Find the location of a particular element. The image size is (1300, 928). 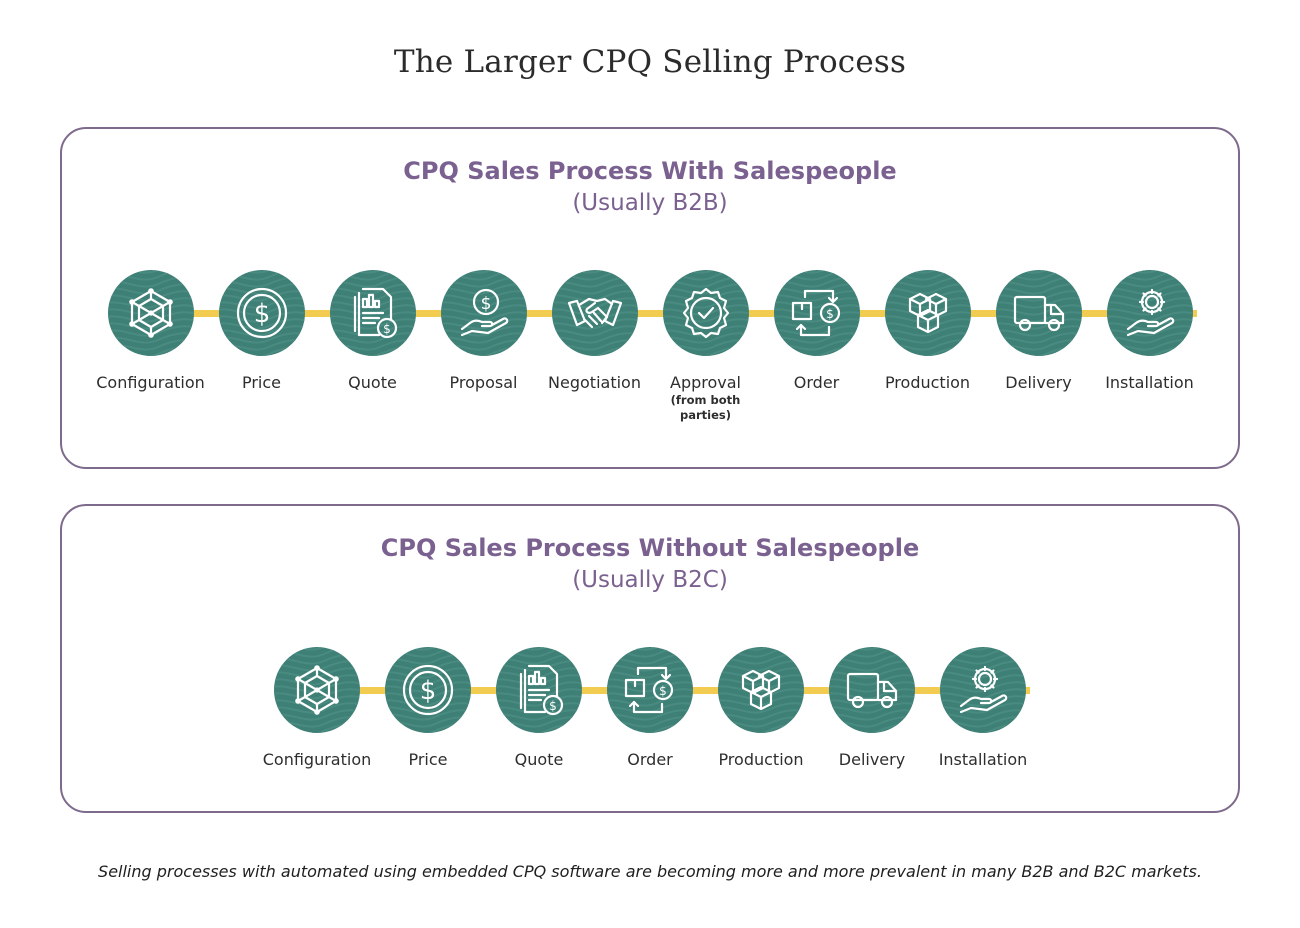

handshake-icon is located at coordinates (594, 313).